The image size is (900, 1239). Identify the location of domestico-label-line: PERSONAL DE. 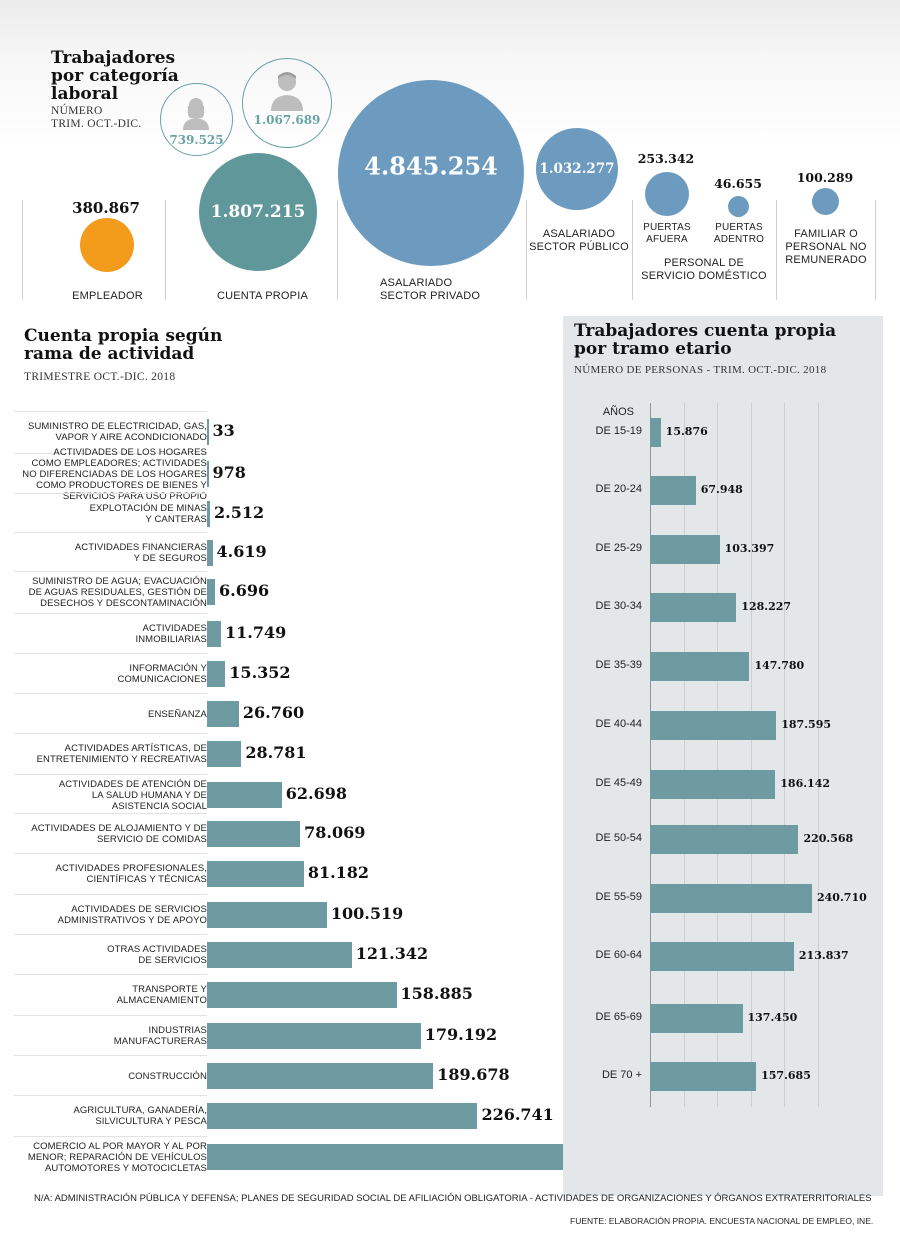
(704, 263).